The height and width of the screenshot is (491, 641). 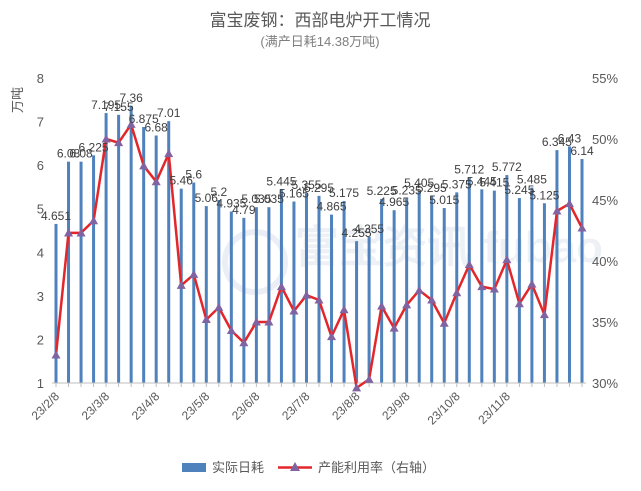 What do you see at coordinates (494, 183) in the screenshot?
I see `bar-data-label: 5.415` at bounding box center [494, 183].